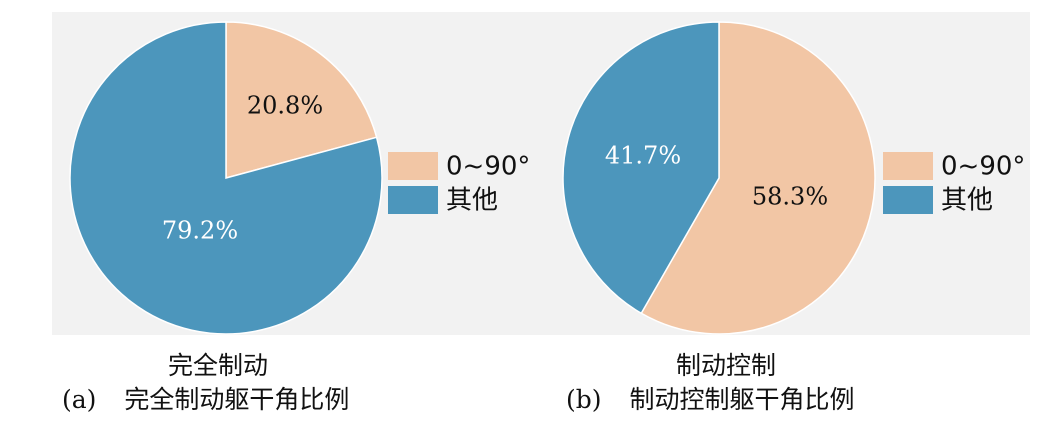 The width and height of the screenshot is (1049, 436). Describe the element at coordinates (285, 106) in the screenshot. I see `chart-0-slice-0-label: 20.8%` at that location.